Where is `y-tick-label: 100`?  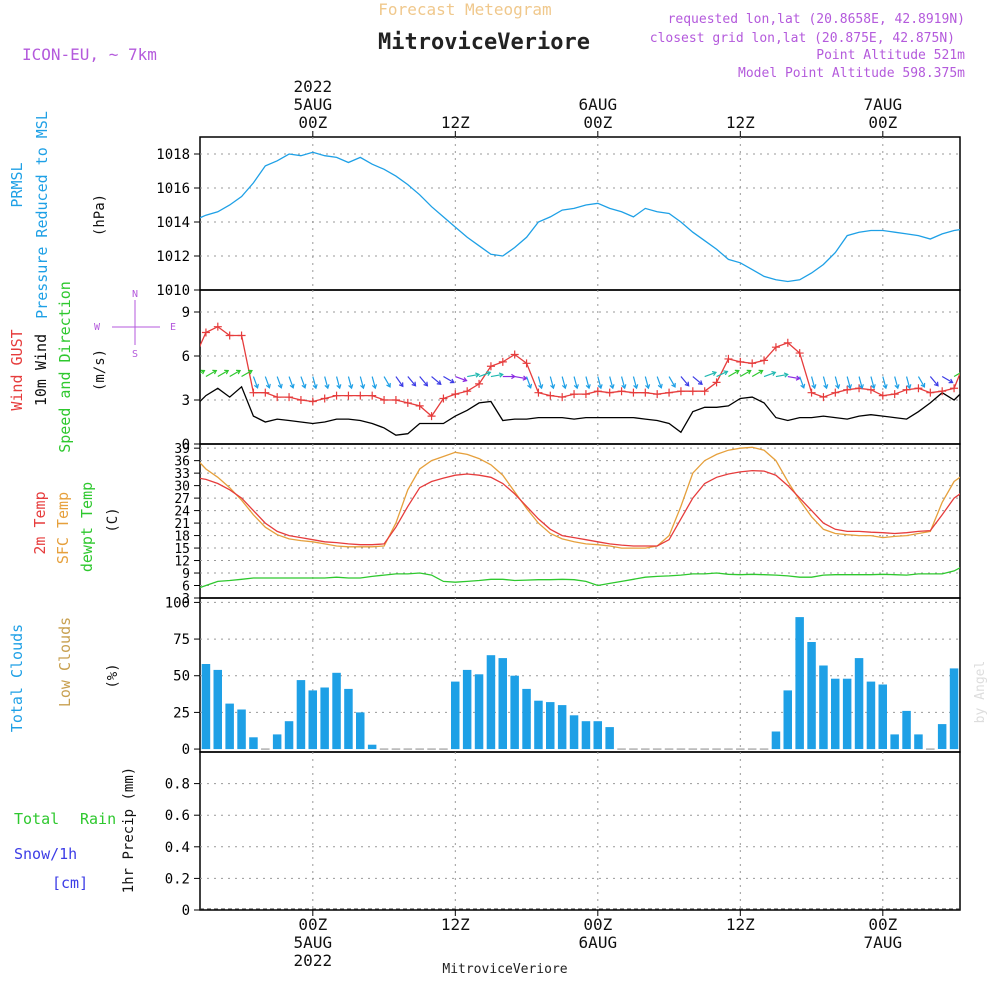
y-tick-label: 100 is located at coordinates (177, 603).